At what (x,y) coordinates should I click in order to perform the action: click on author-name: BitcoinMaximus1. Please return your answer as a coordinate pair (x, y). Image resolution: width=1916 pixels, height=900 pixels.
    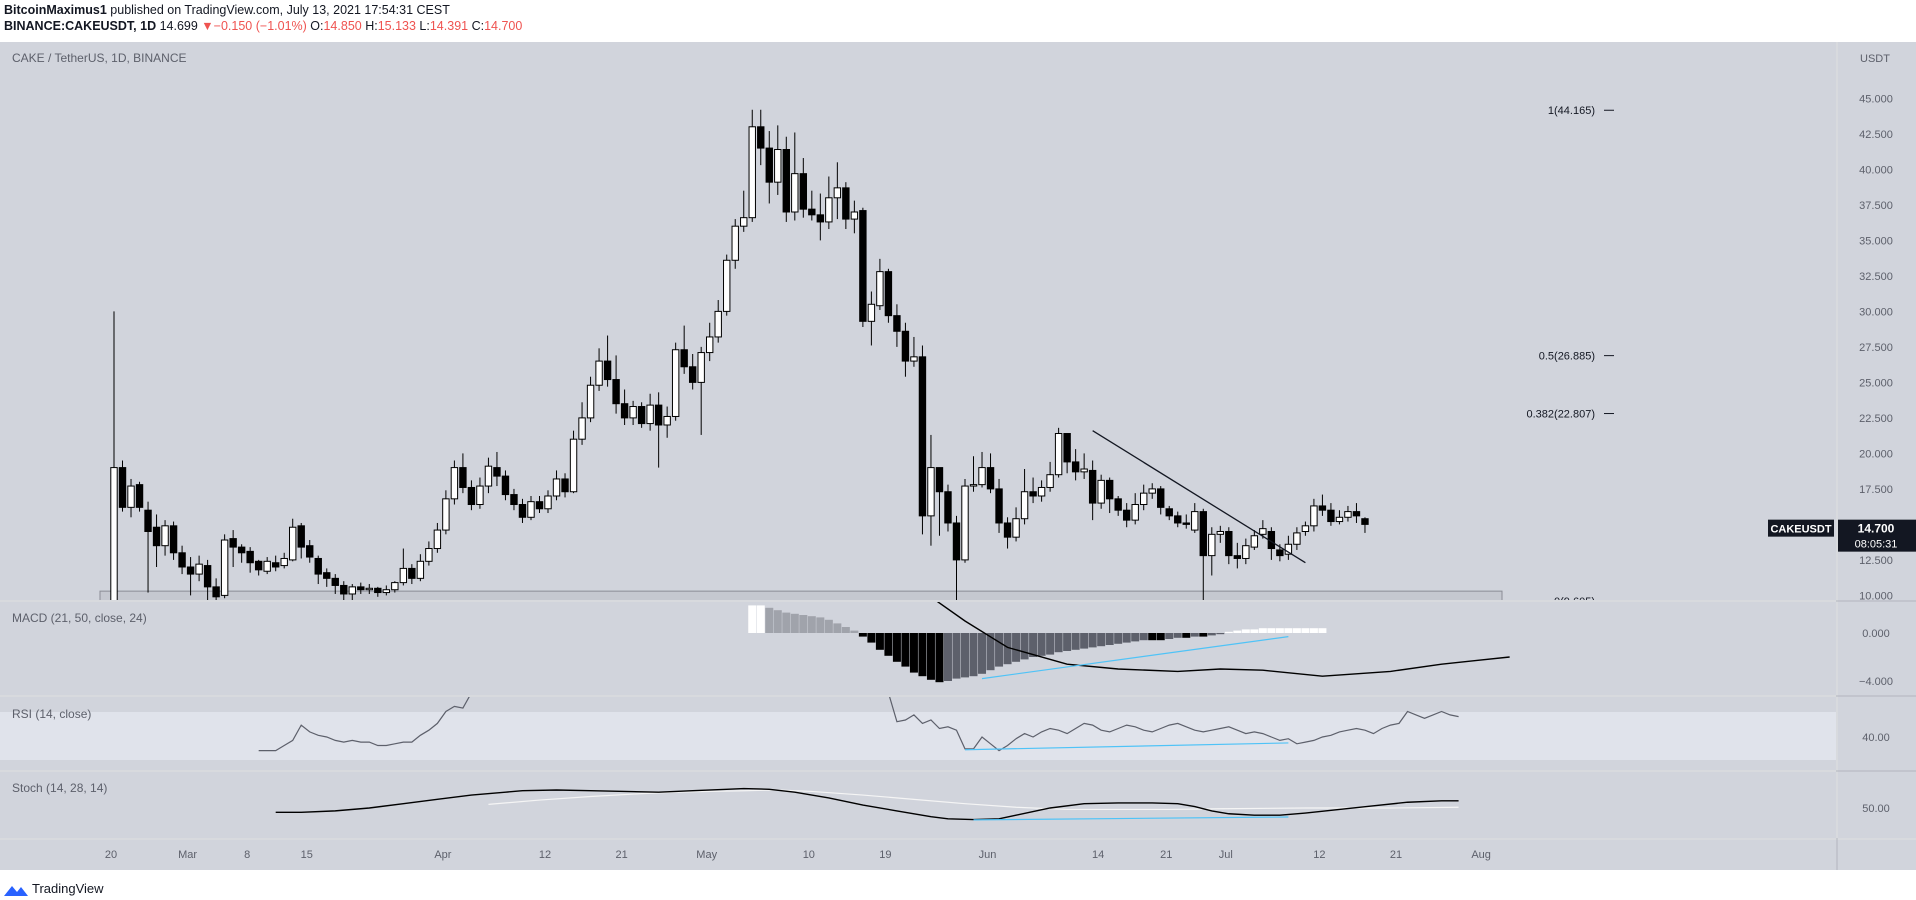
    Looking at the image, I should click on (55, 10).